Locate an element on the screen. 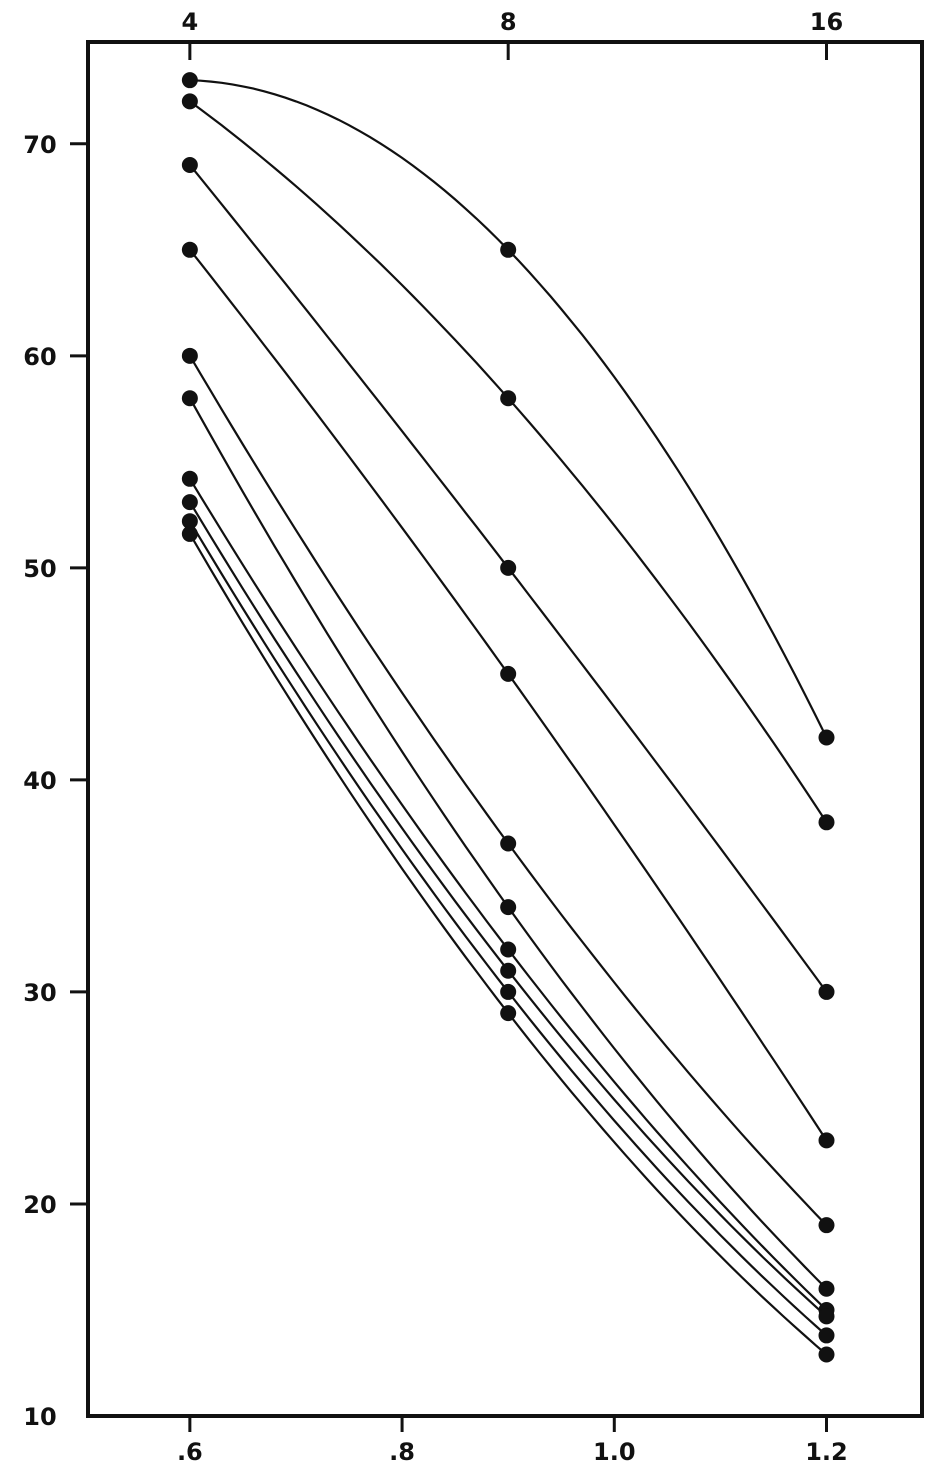 This screenshot has height=1473, width=946. x-axis: .6 .8 1.0 1.2 is located at coordinates (512, 1441).